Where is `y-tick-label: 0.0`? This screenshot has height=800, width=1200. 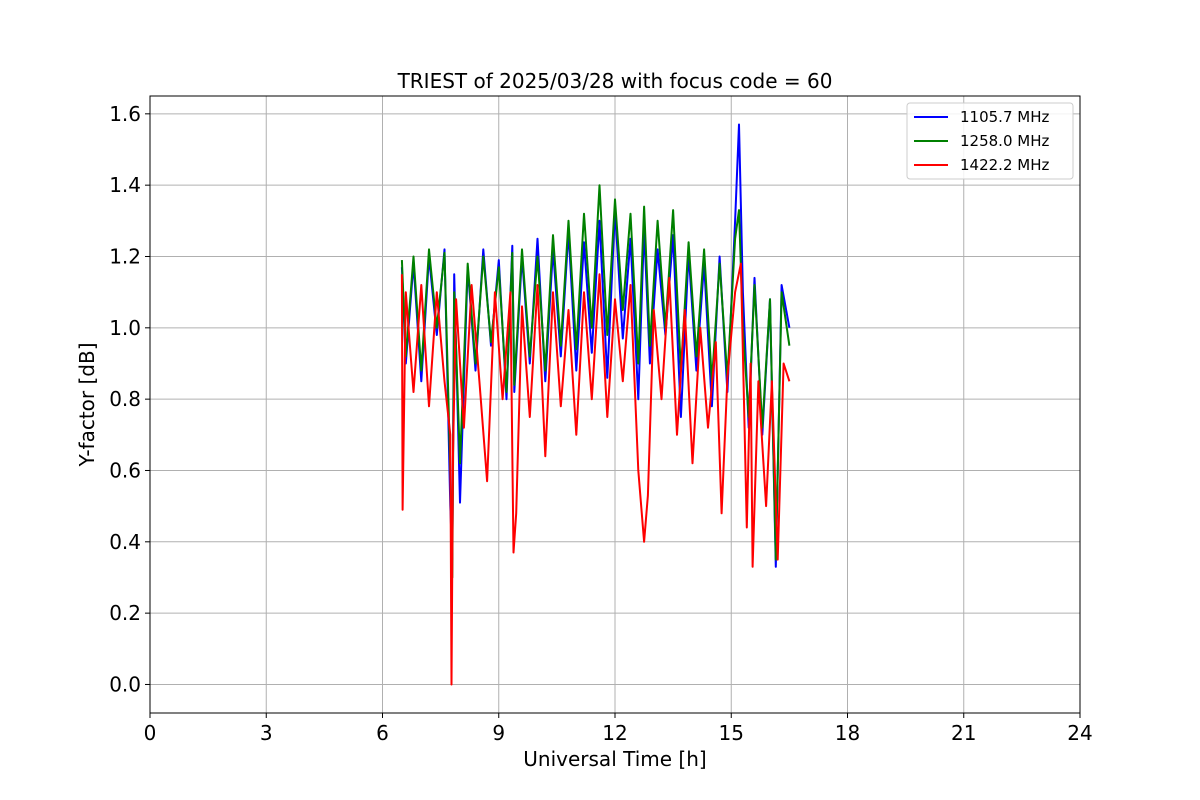 y-tick-label: 0.0 is located at coordinates (125, 684).